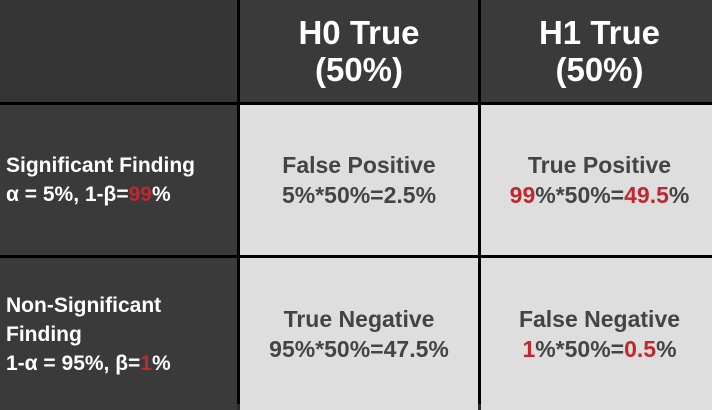 This screenshot has height=410, width=712. I want to click on row-header-significant: Significant Finding α = 5%, 1-β=99%, so click(118, 180).